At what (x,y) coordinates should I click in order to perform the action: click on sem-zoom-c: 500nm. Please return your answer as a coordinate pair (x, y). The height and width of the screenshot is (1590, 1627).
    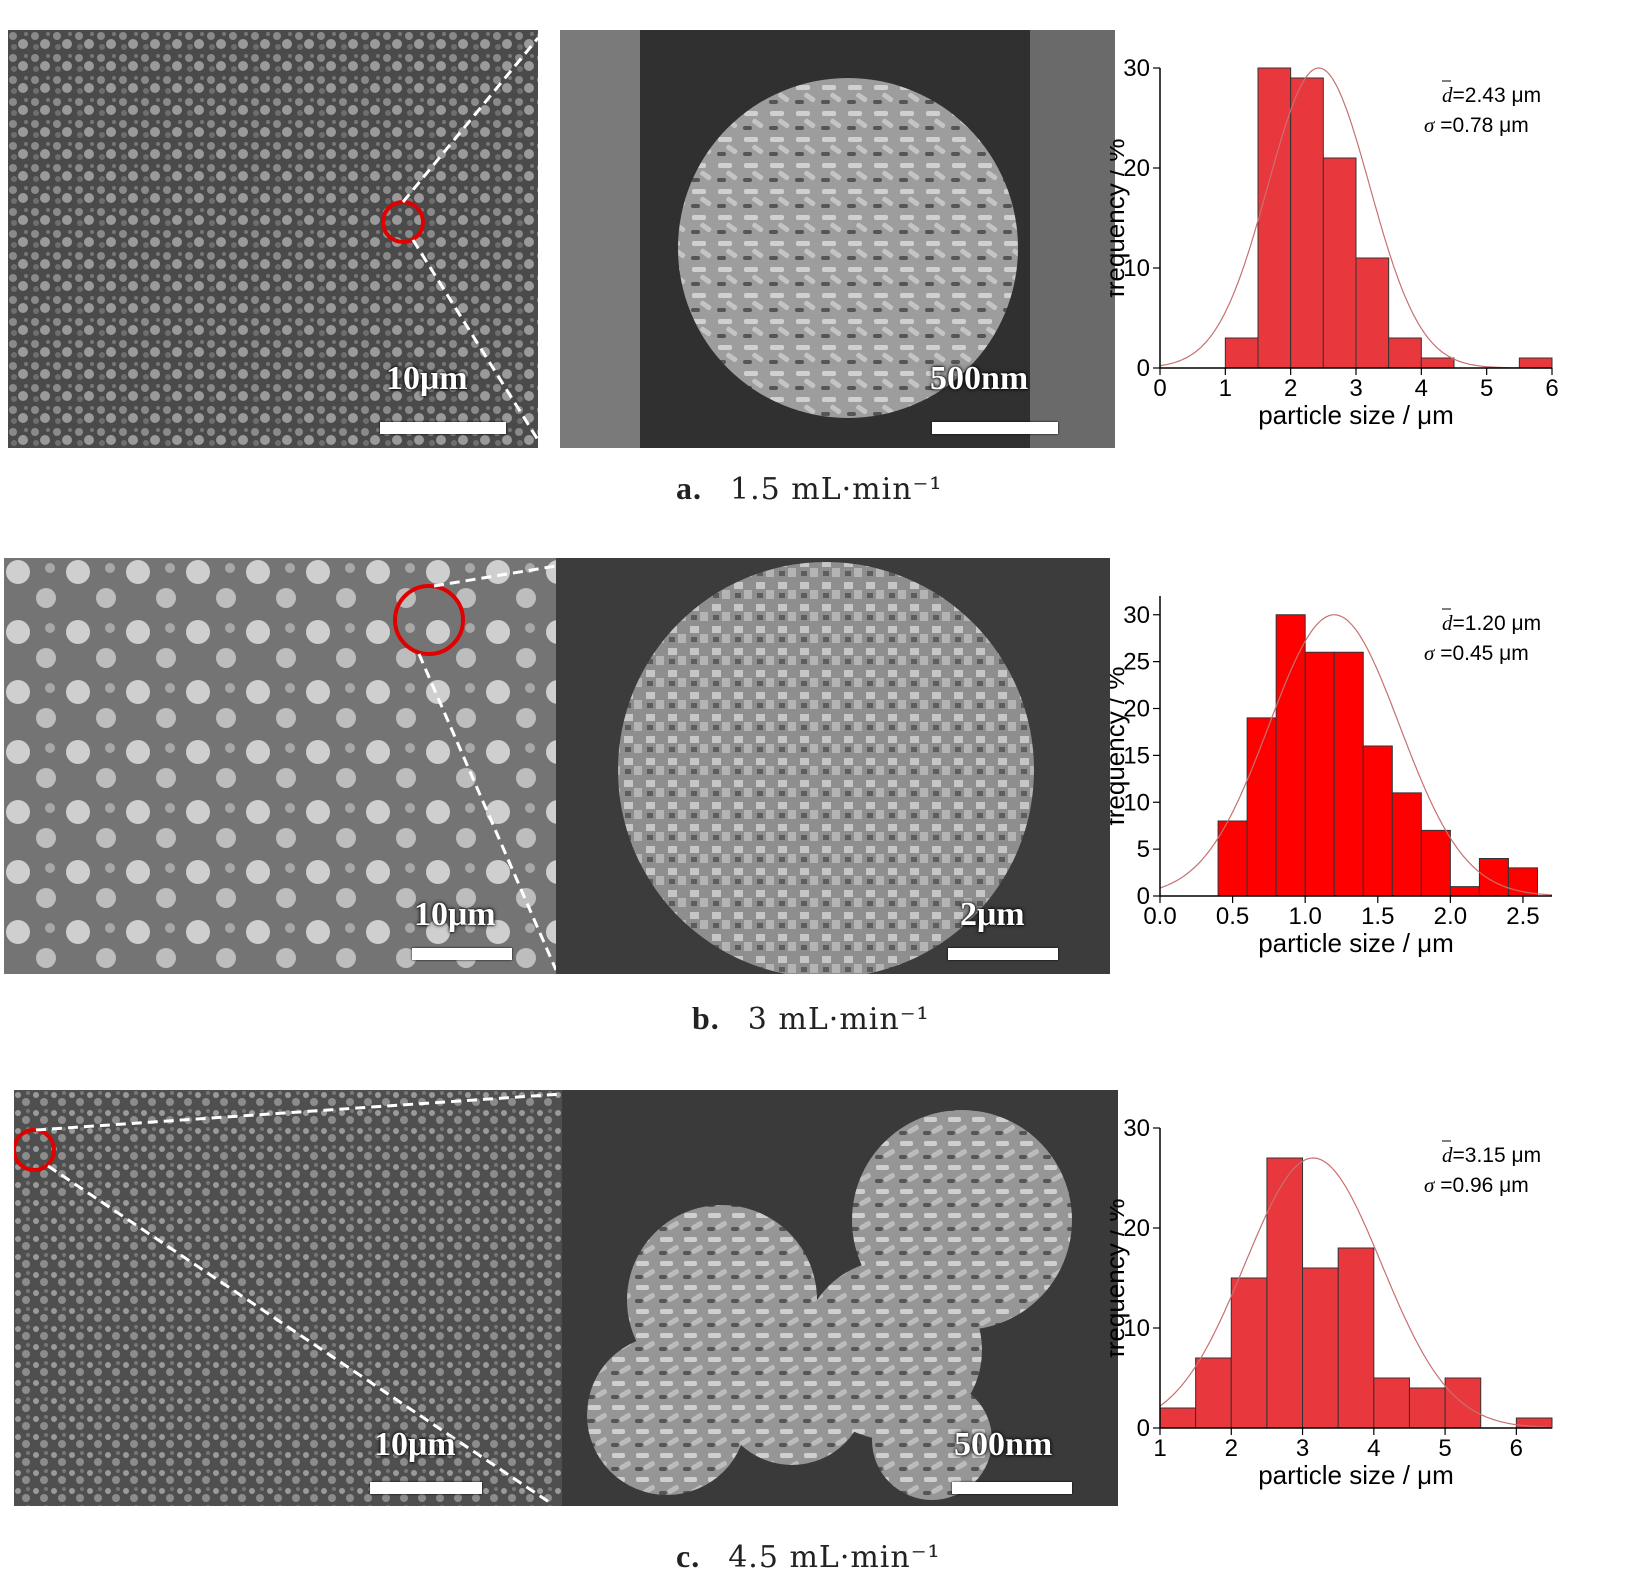
    Looking at the image, I should click on (840, 1298).